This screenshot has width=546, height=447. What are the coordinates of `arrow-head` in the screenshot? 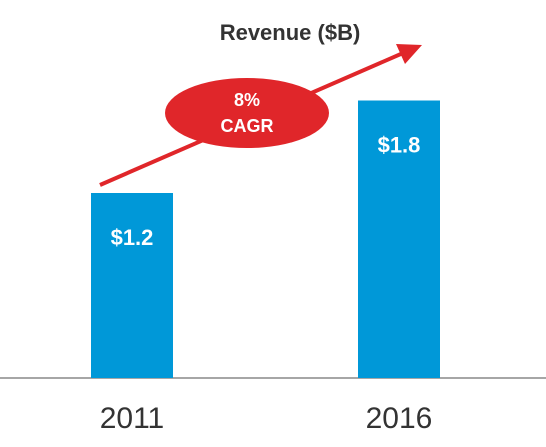 It's located at (409, 54).